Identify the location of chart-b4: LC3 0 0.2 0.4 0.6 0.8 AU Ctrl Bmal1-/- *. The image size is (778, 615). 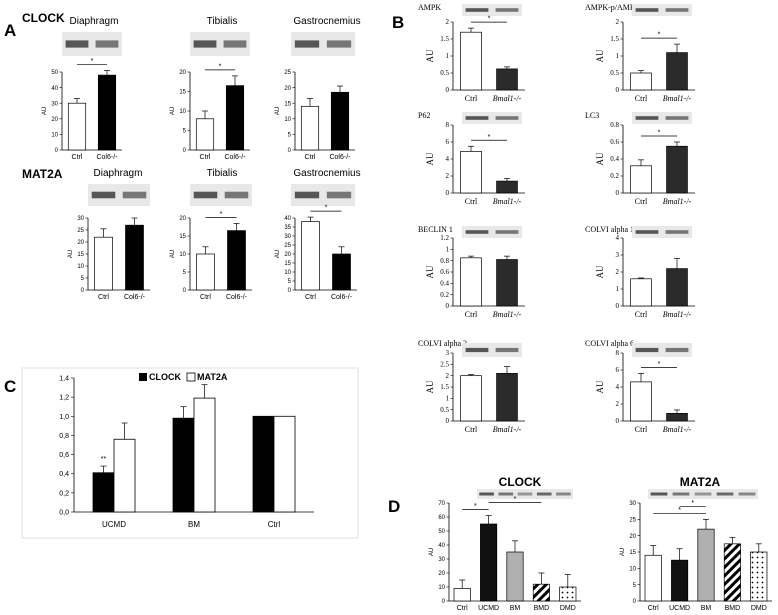
(640, 158).